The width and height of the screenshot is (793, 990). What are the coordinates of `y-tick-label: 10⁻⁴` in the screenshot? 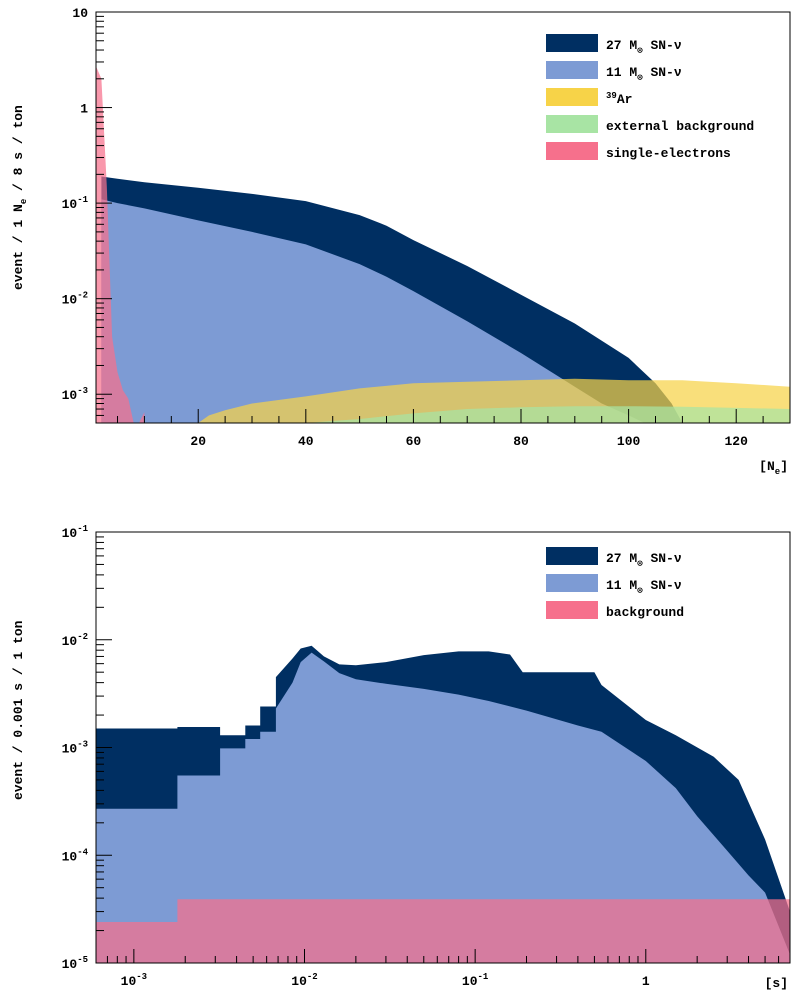 It's located at (75, 855).